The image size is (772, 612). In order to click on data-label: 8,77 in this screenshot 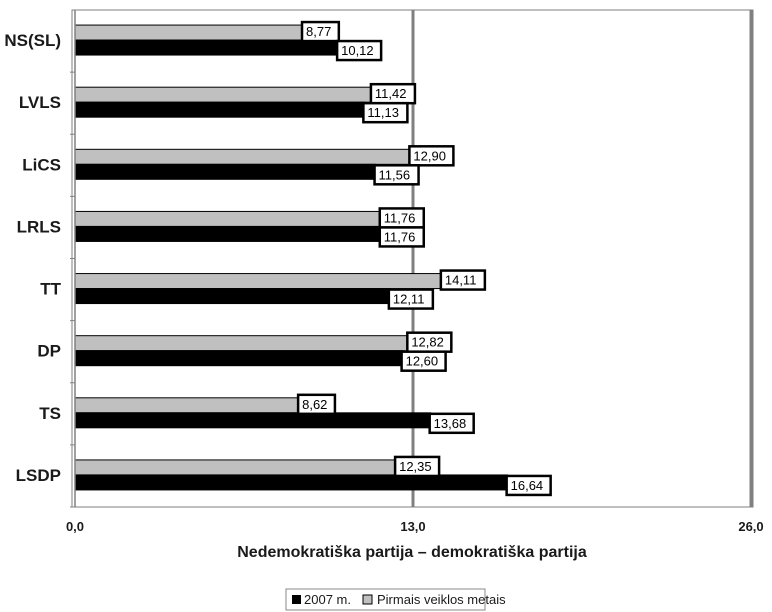, I will do `click(318, 31)`.